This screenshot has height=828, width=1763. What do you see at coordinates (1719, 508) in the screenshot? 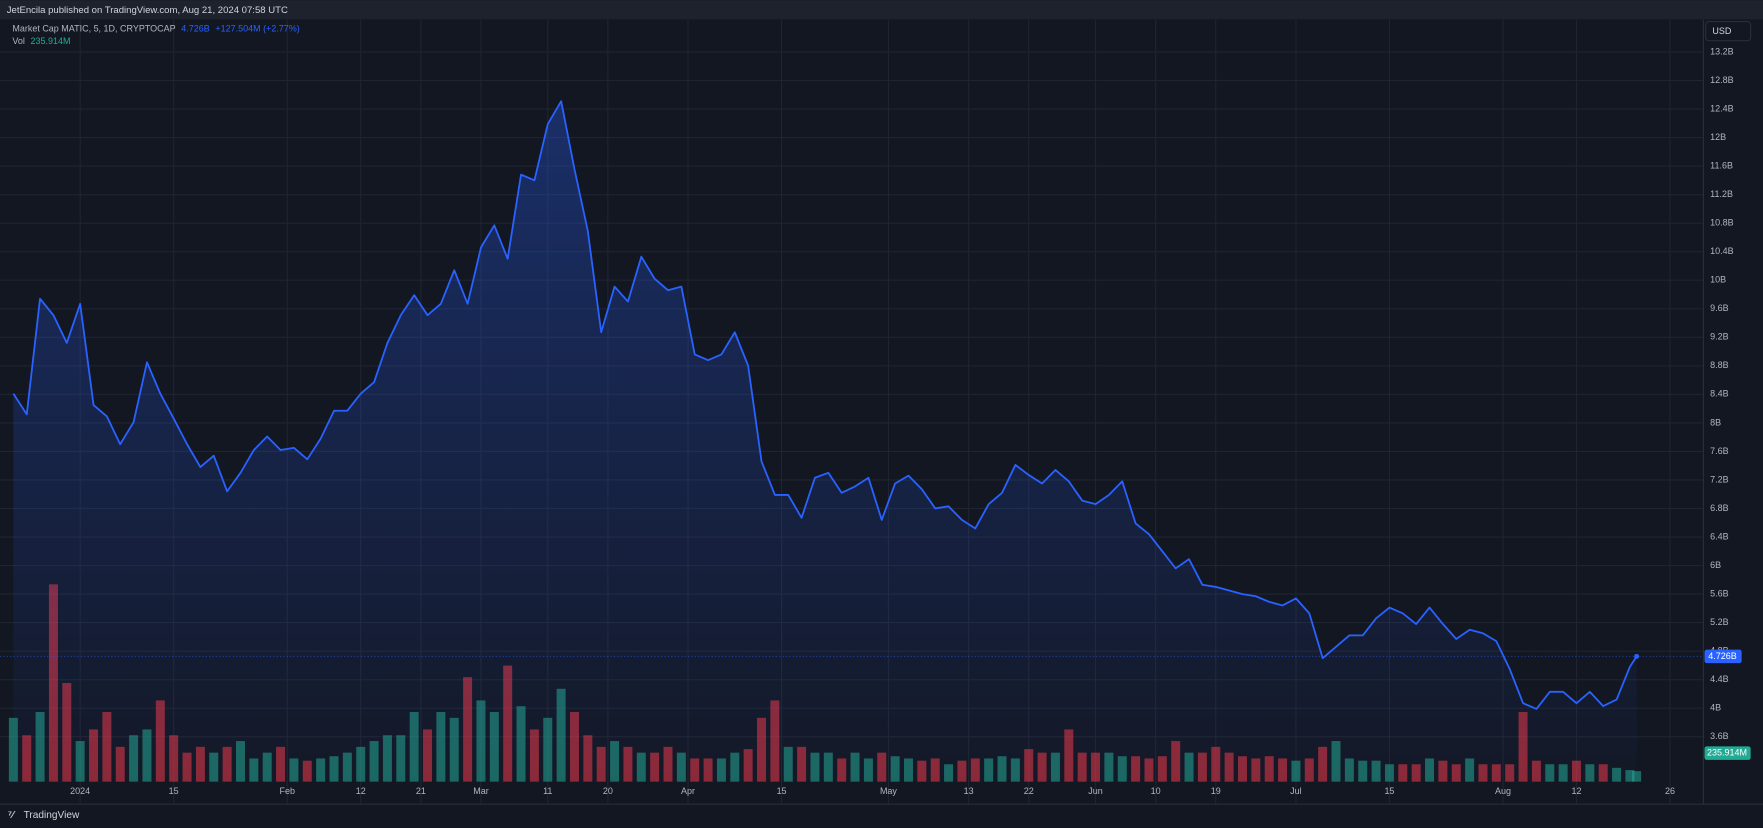
I see `y-tick-label: 6.8B` at bounding box center [1719, 508].